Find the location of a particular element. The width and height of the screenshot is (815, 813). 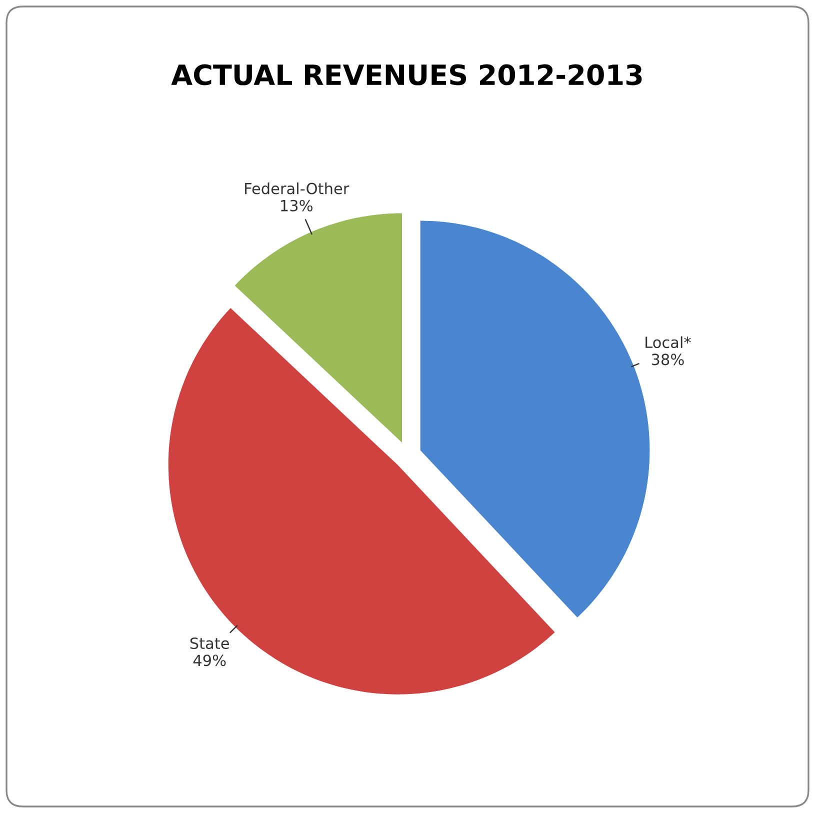

data-label: 49% is located at coordinates (209, 660).